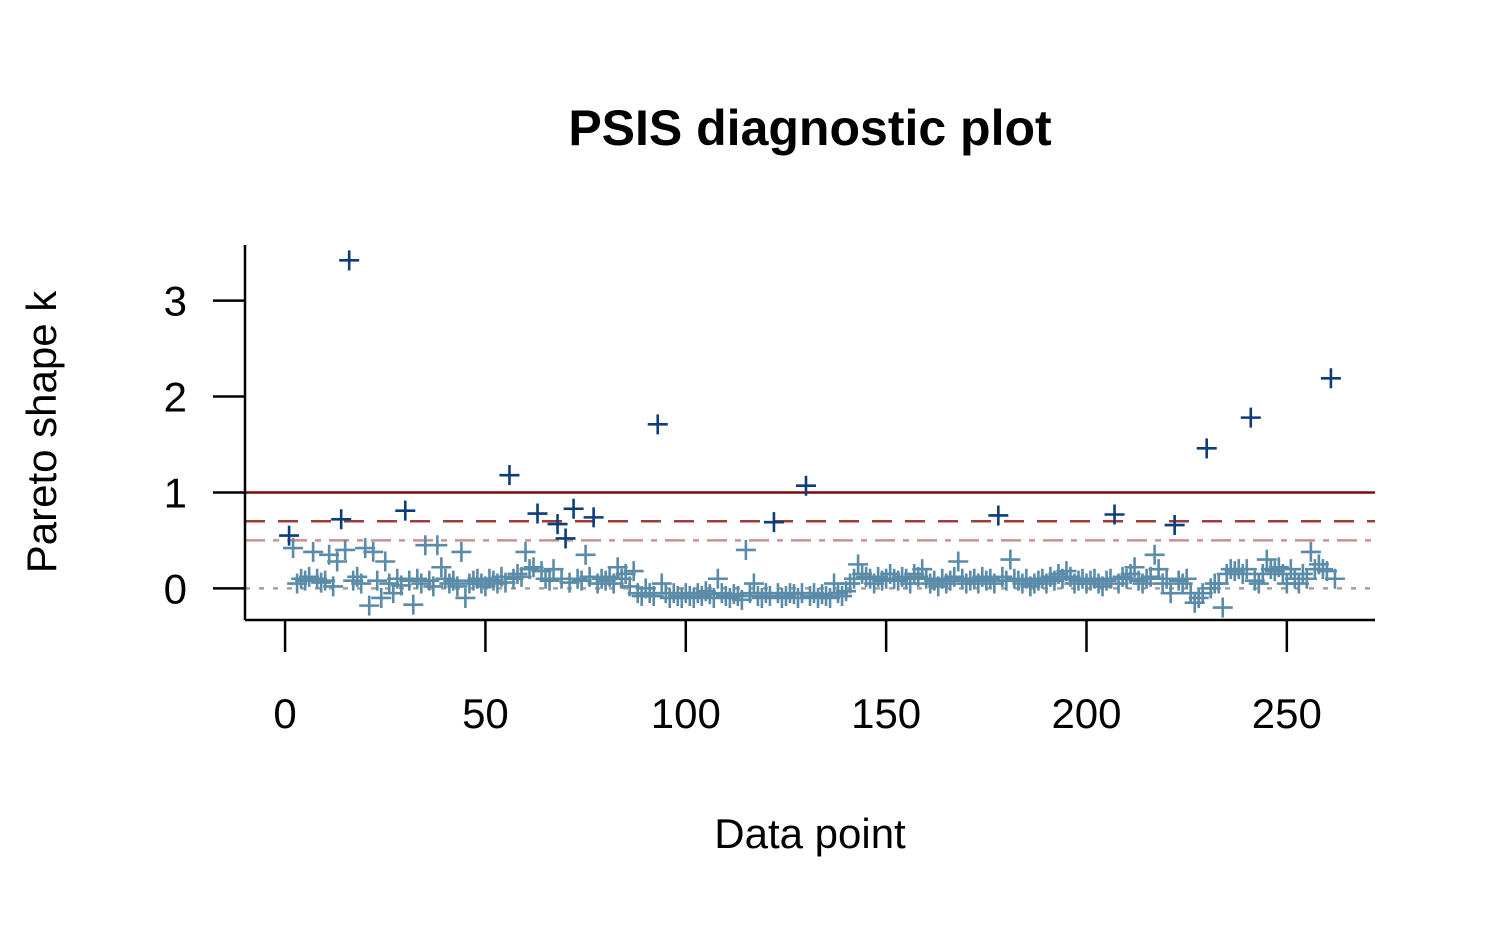 The height and width of the screenshot is (932, 1500). What do you see at coordinates (1086, 713) in the screenshot?
I see `x-tick-label: 200` at bounding box center [1086, 713].